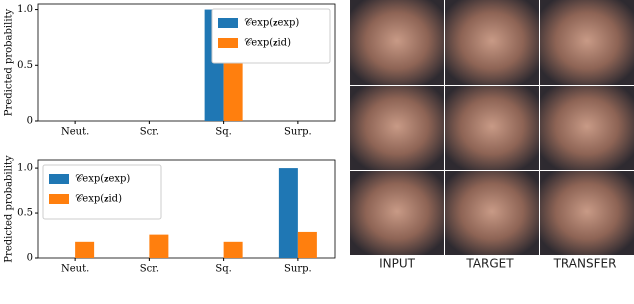 Image resolution: width=634 pixels, height=304 pixels. Describe the element at coordinates (585, 264) in the screenshot. I see `column-label: TRANSFER` at that location.